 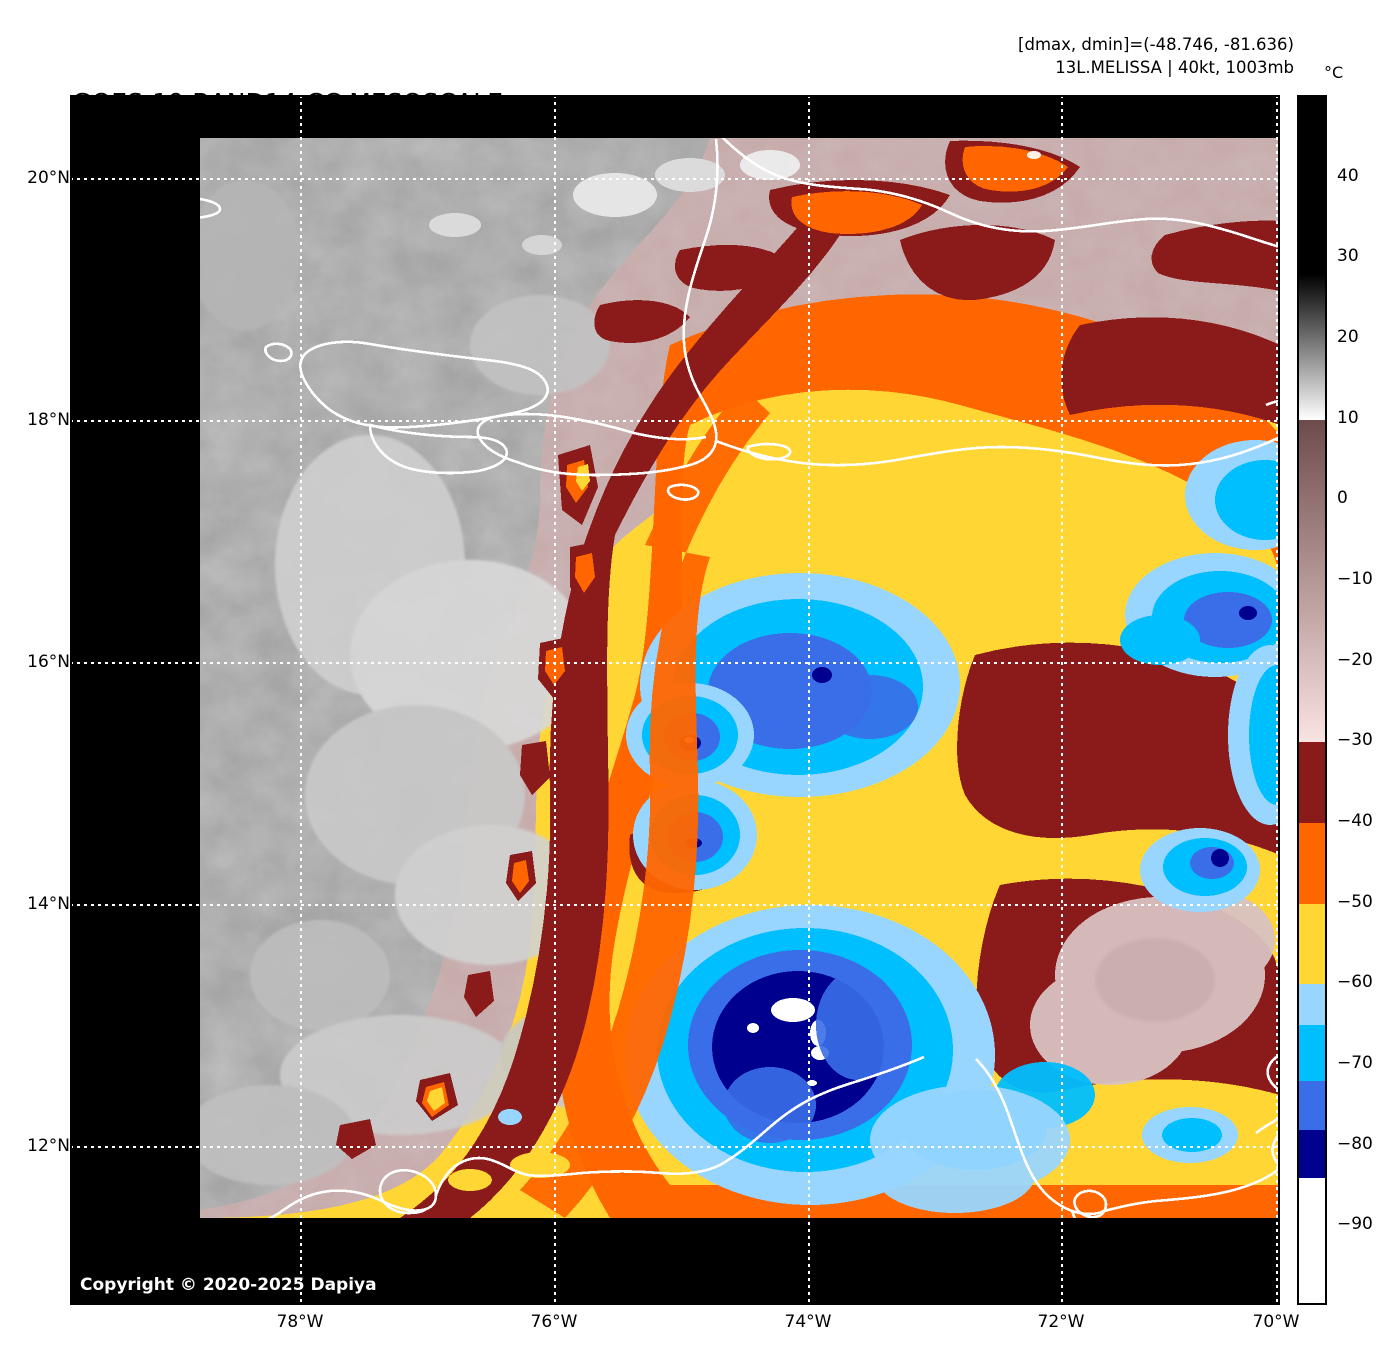 What do you see at coordinates (1061, 1322) in the screenshot?
I see `xtick-label: 72°W` at bounding box center [1061, 1322].